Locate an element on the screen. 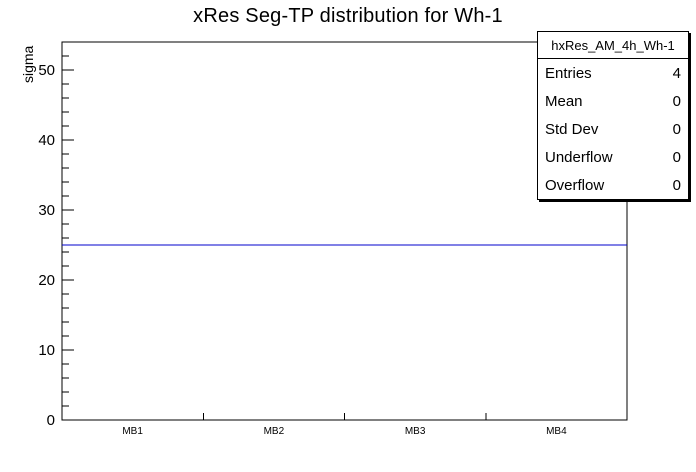  x-tick-label: MB3 is located at coordinates (415, 431).